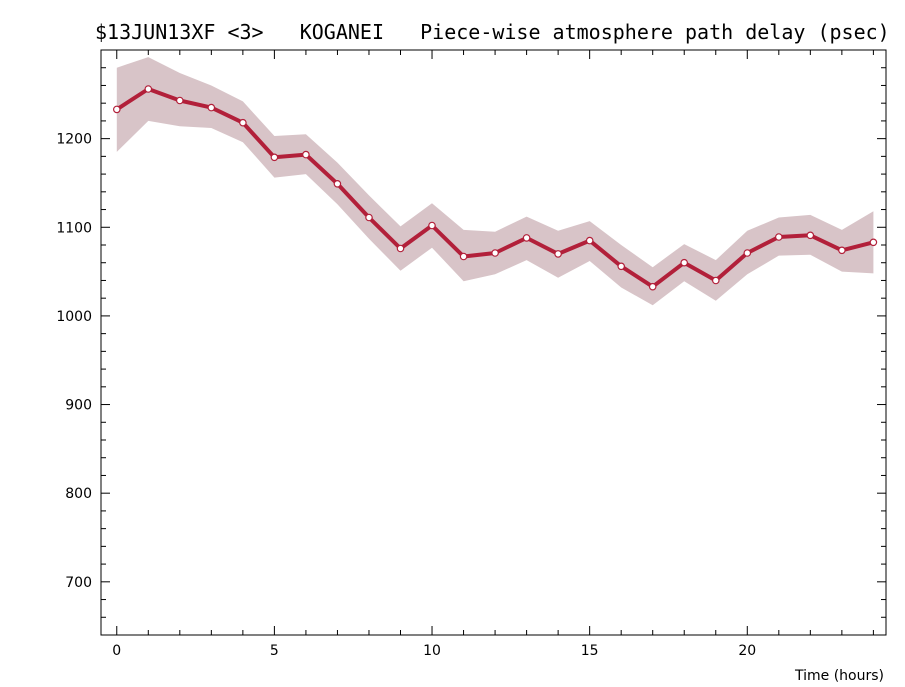 This screenshot has height=687, width=905. I want to click on y-tick-label: 1100, so click(74, 228).